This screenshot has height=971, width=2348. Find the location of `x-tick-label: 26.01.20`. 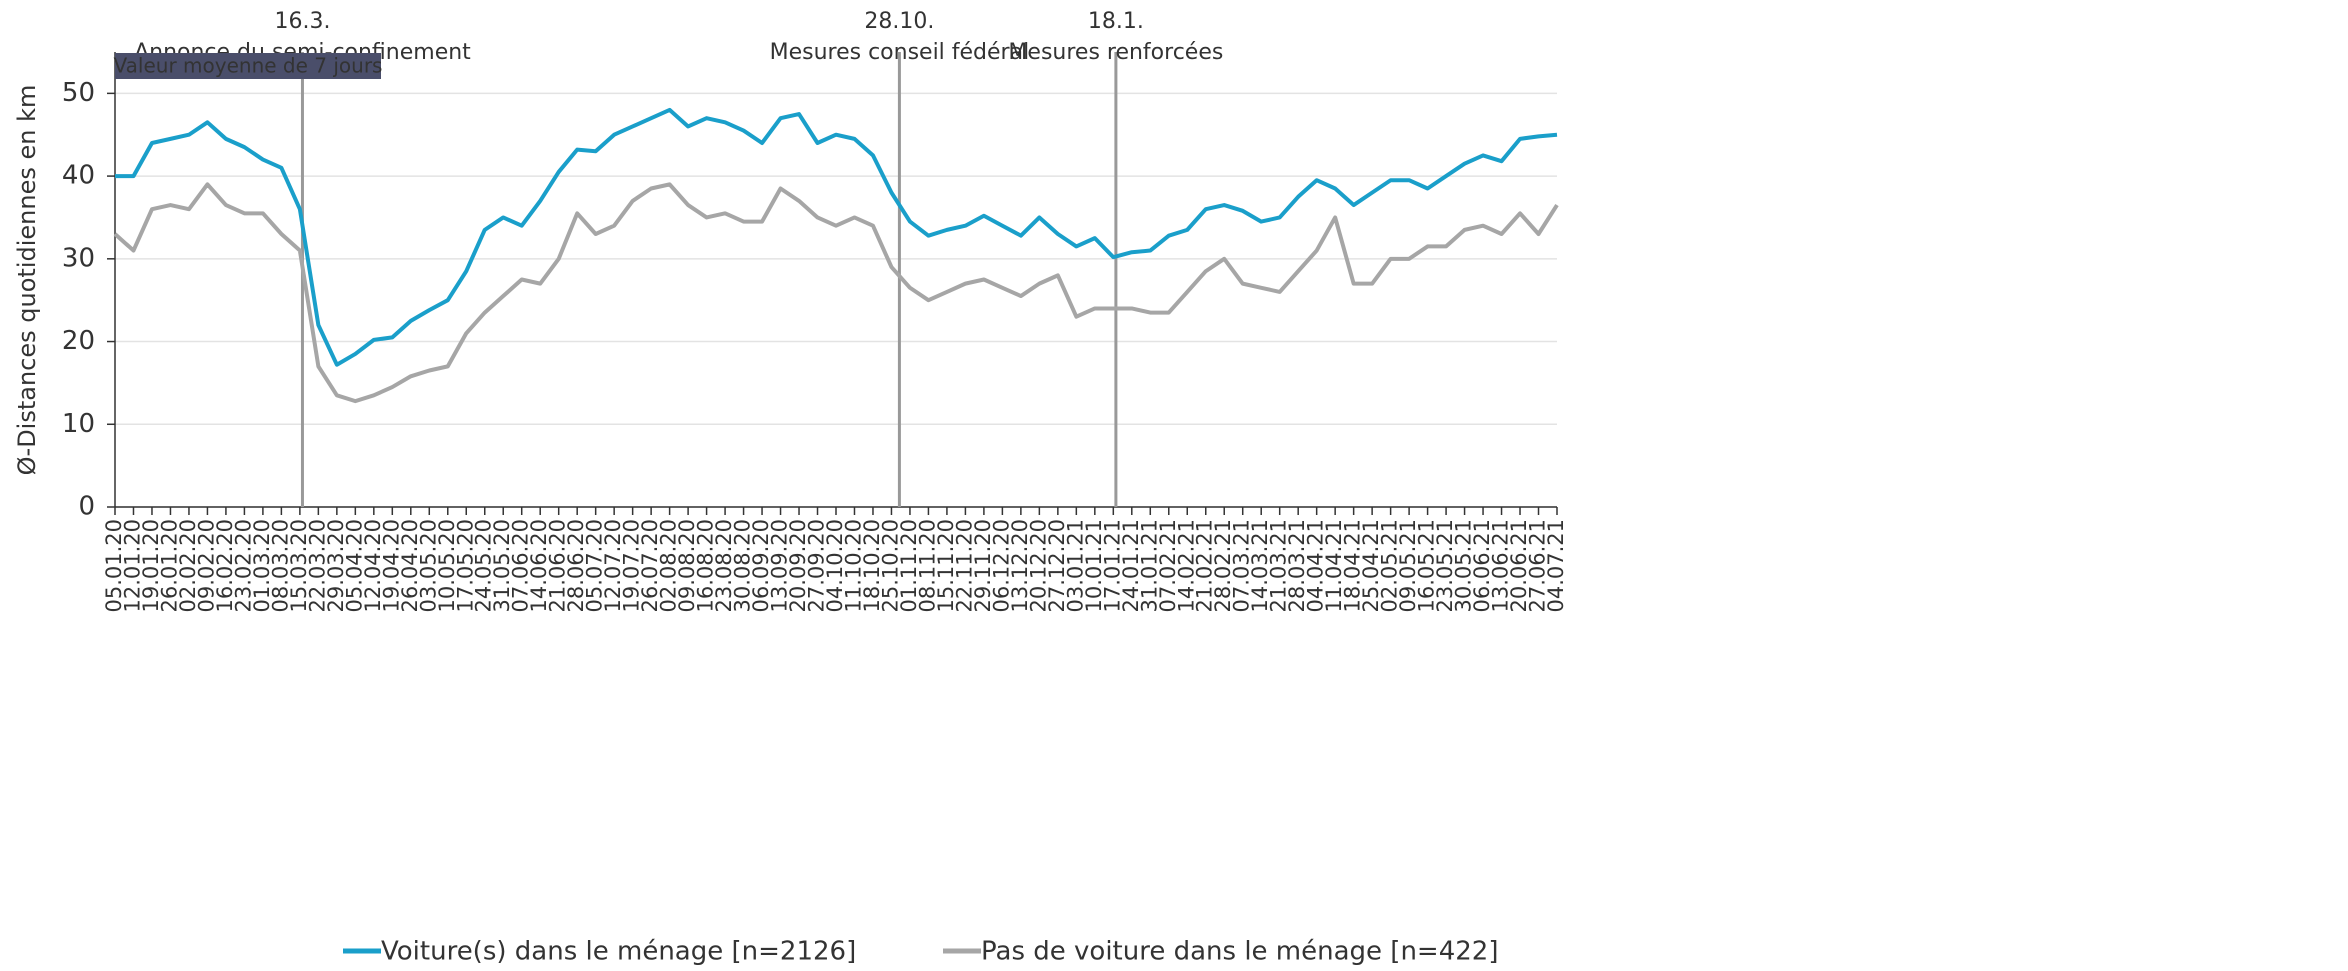

x-tick-label: 26.01.20 is located at coordinates (169, 566).